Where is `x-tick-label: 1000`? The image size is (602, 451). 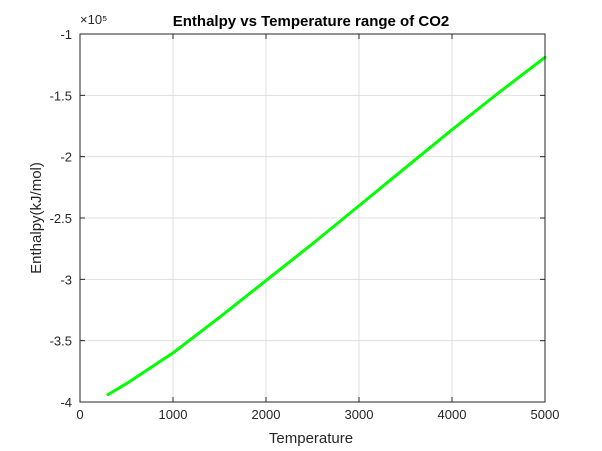 x-tick-label: 1000 is located at coordinates (173, 414).